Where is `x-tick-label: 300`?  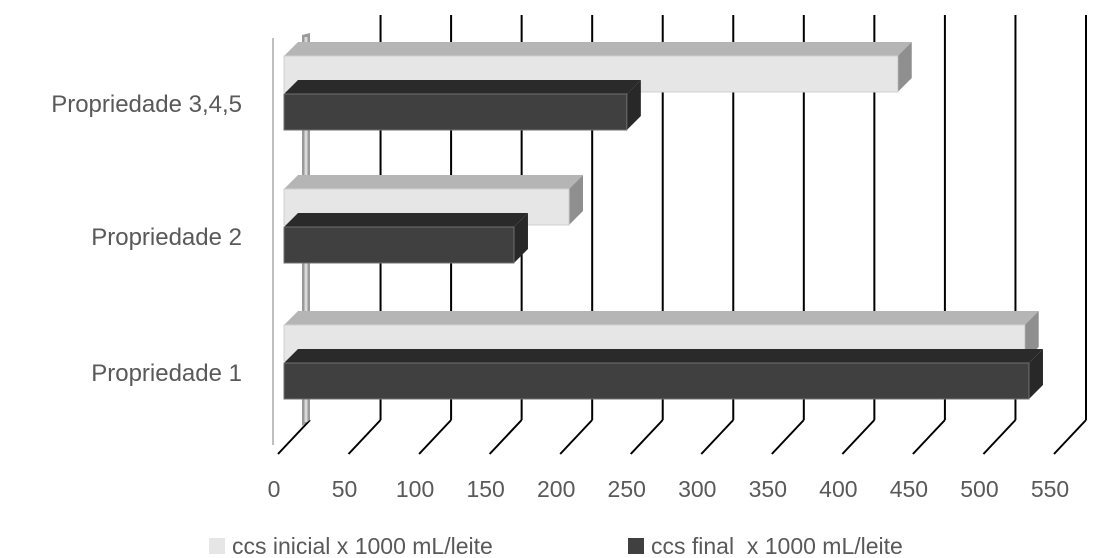 x-tick-label: 300 is located at coordinates (697, 489).